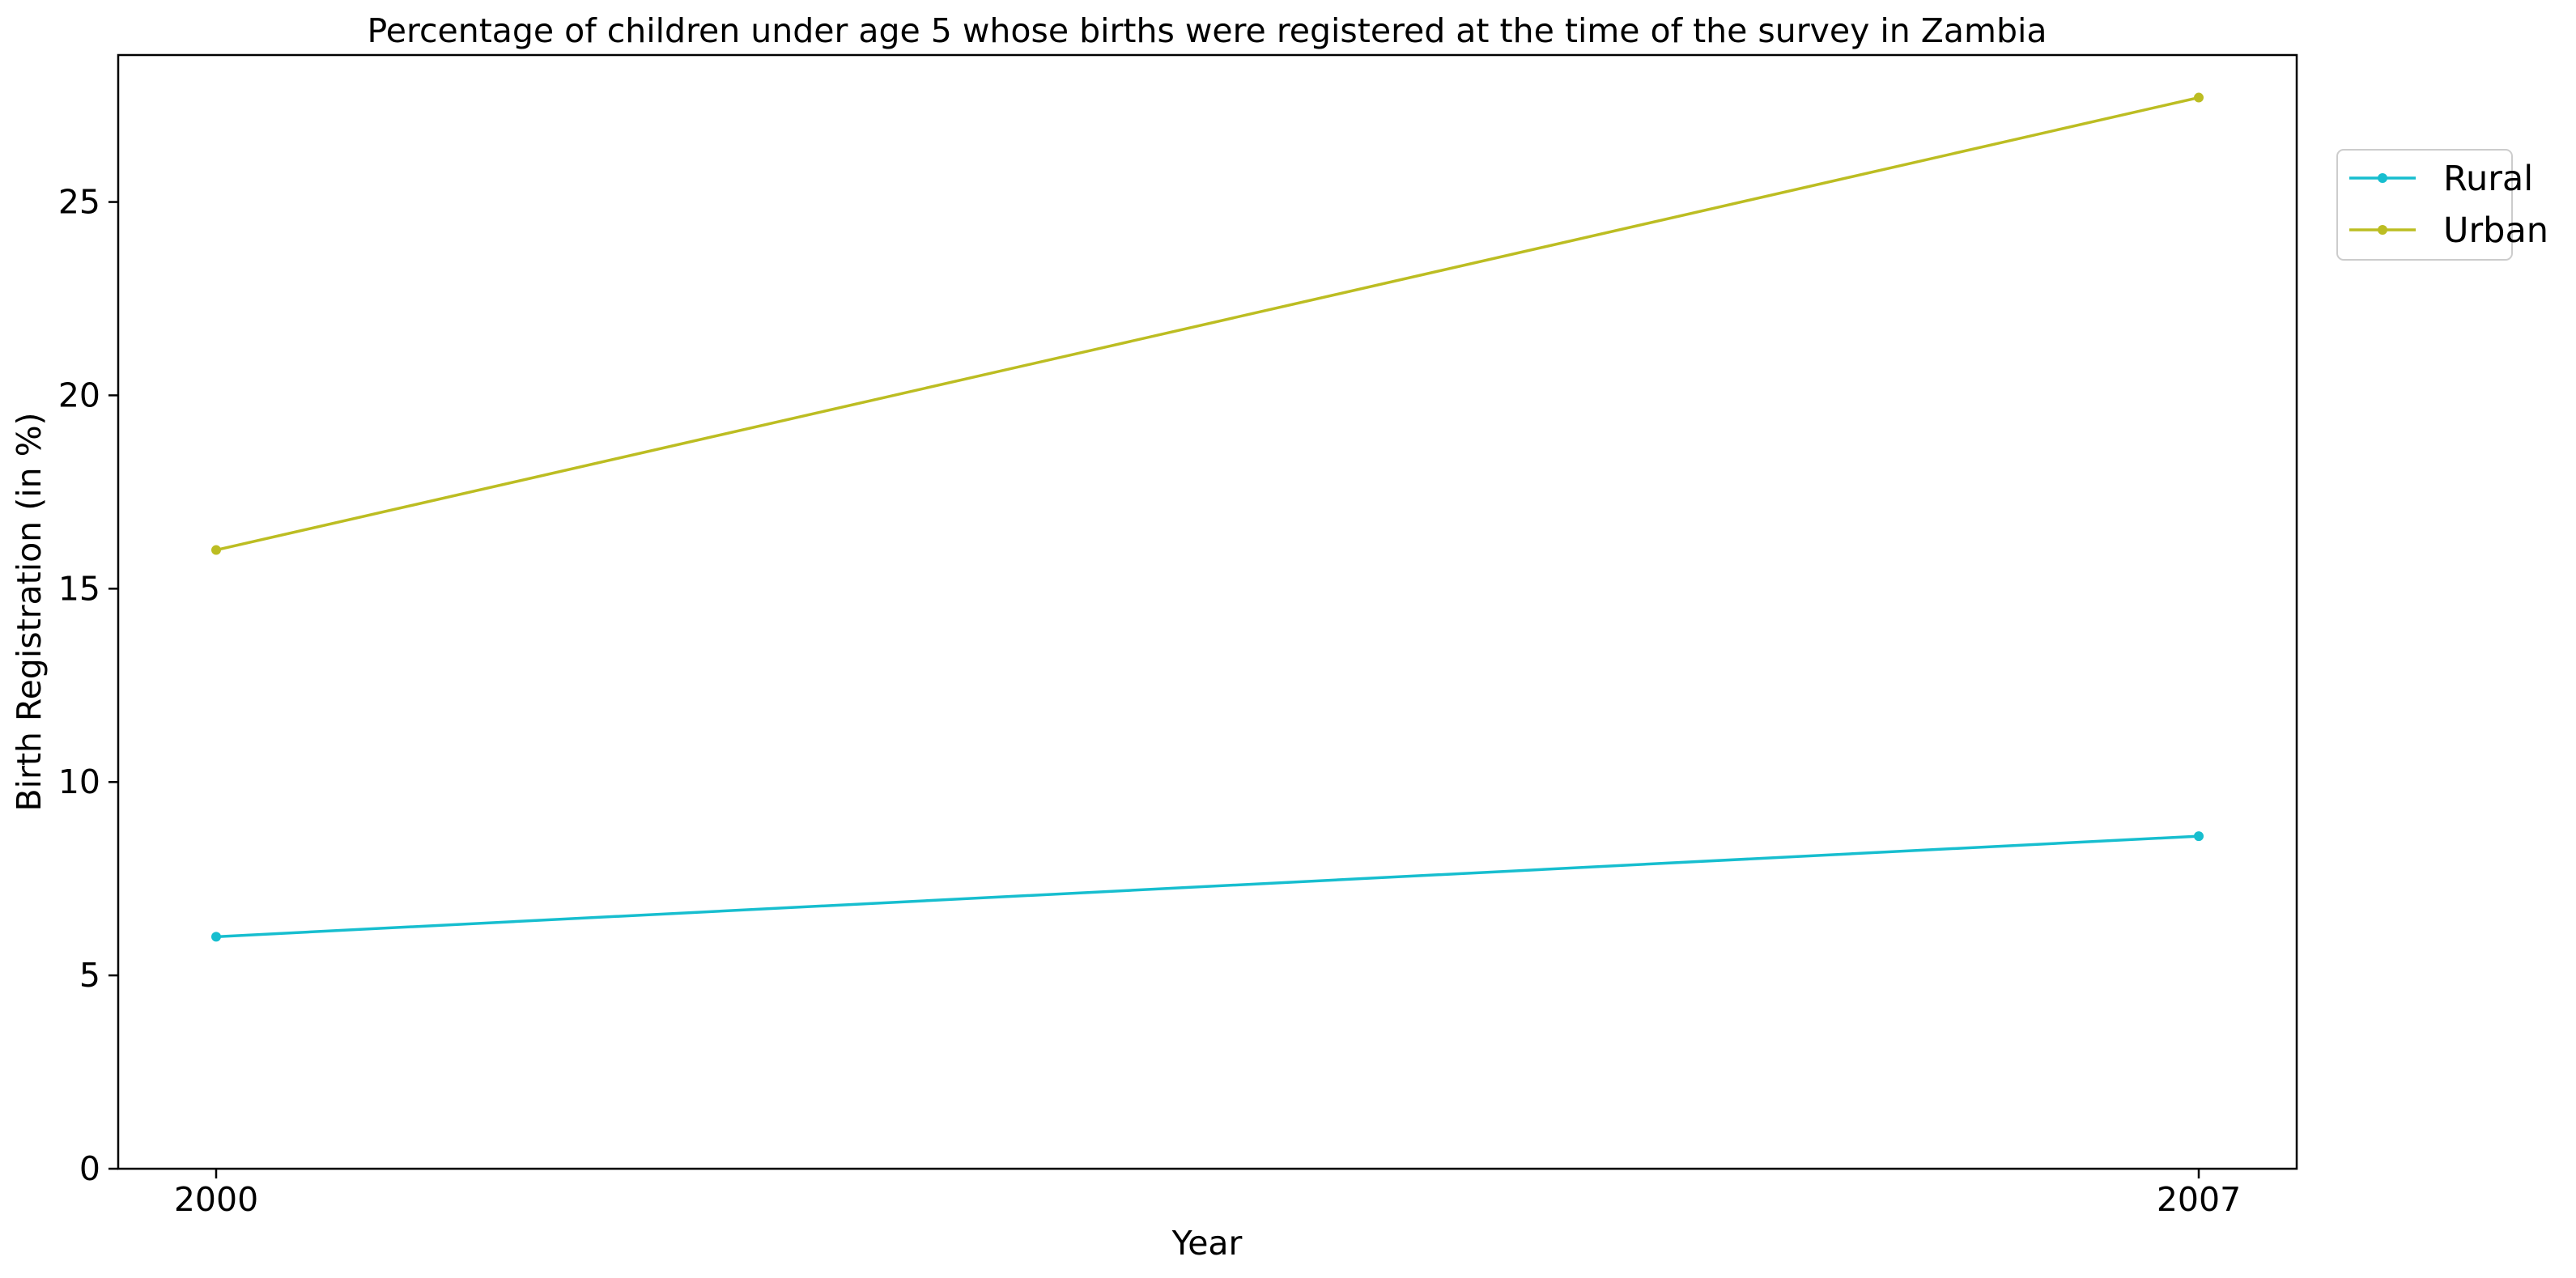  I want to click on x-tick-label: 2007, so click(2199, 1199).